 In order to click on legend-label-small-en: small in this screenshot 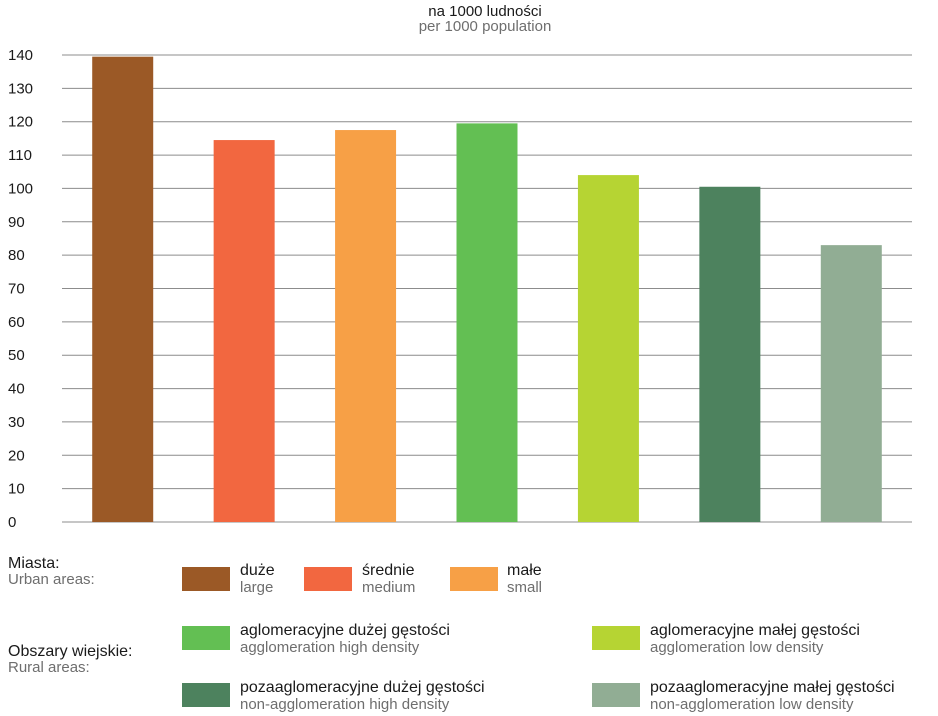, I will do `click(525, 587)`.